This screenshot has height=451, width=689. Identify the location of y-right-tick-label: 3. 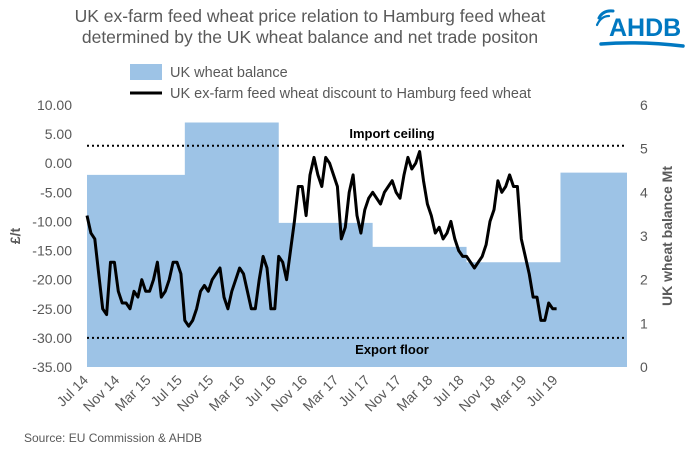
(644, 236).